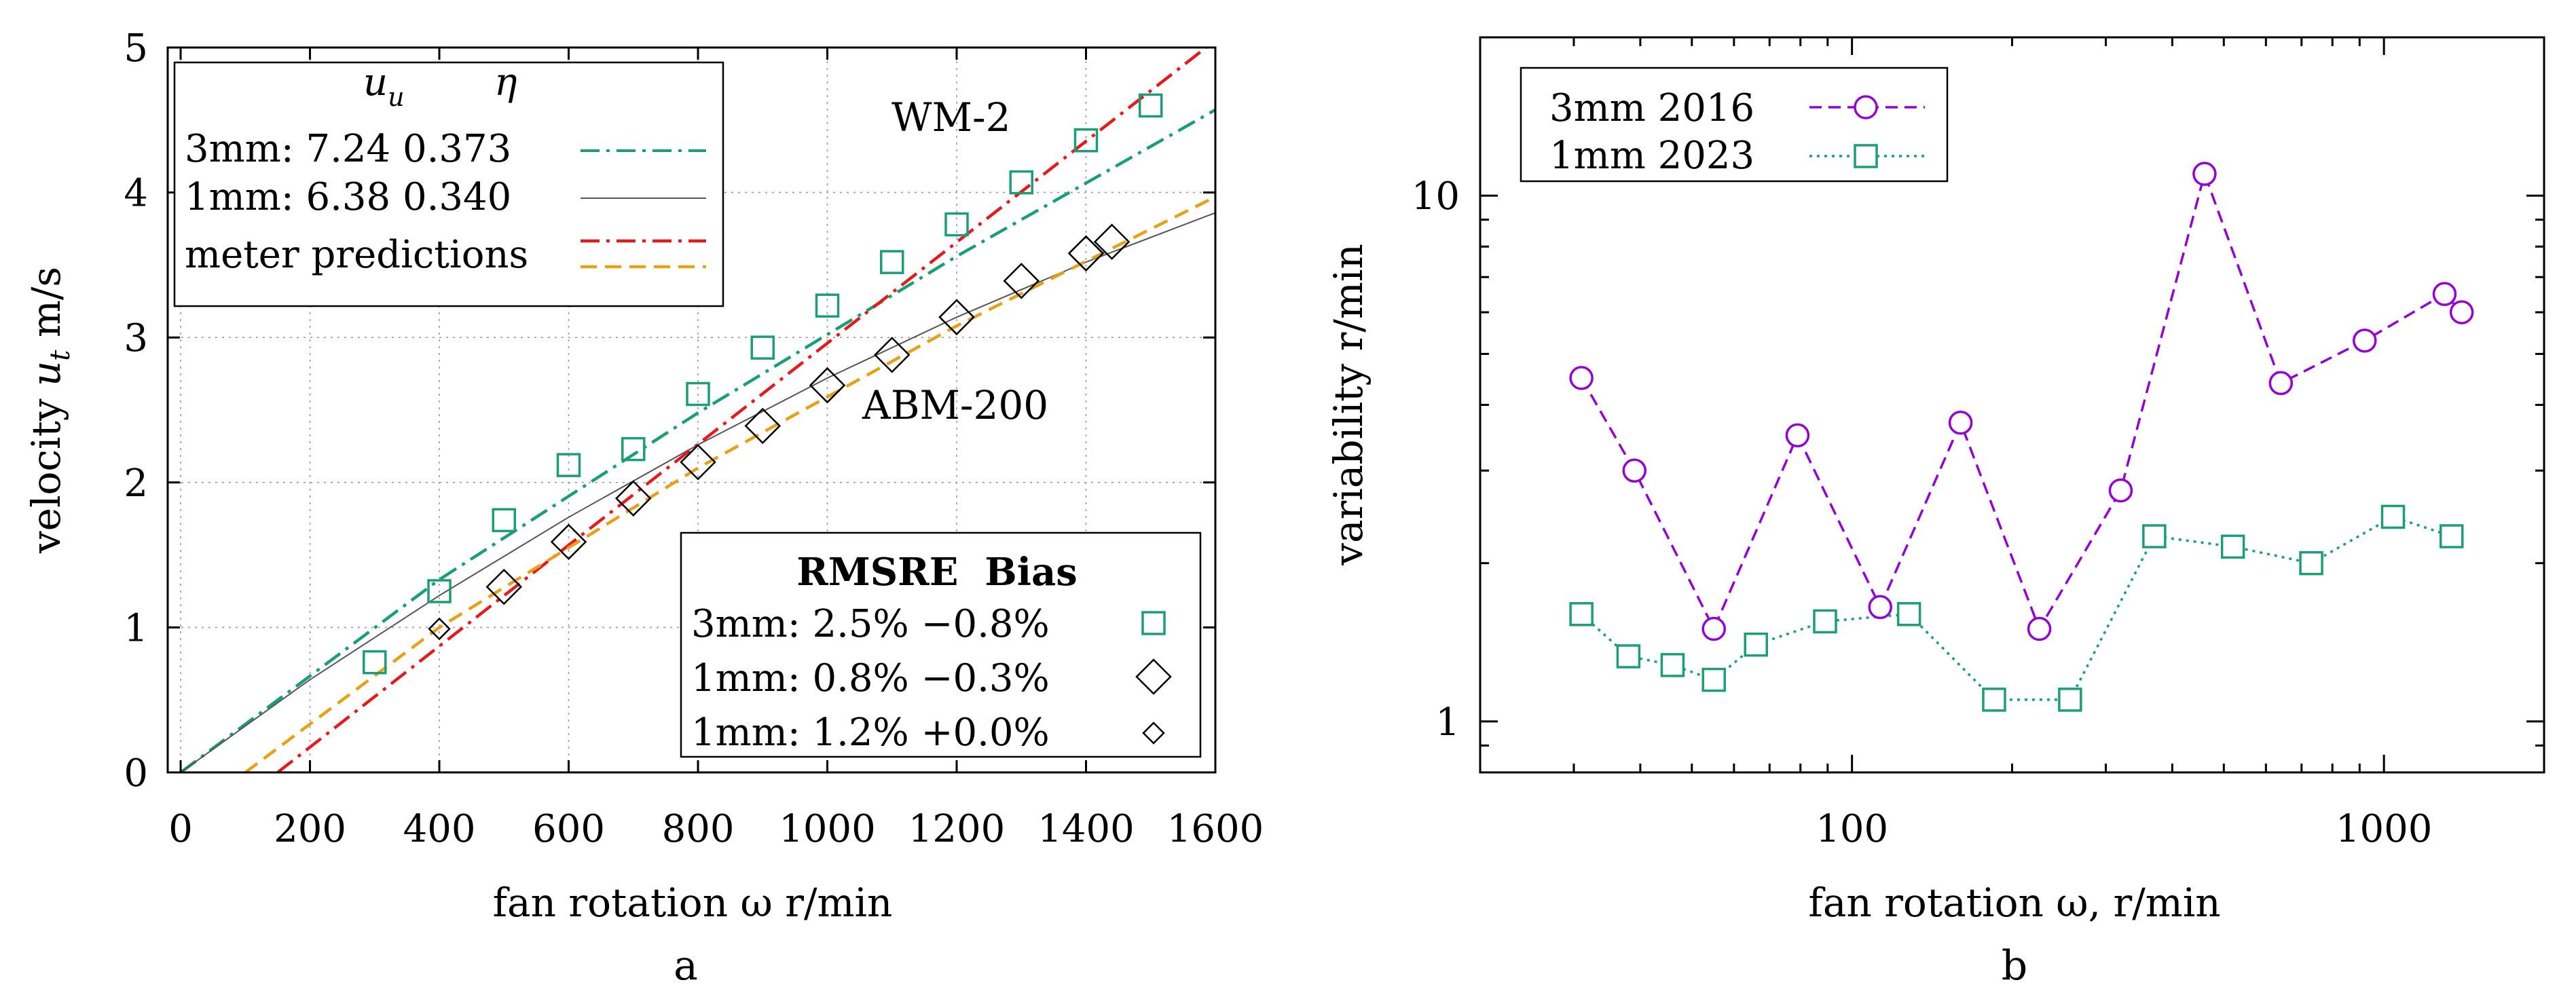  I want to click on legend-b-entry-1mm-2023: 1mm 2023, so click(1651, 156).